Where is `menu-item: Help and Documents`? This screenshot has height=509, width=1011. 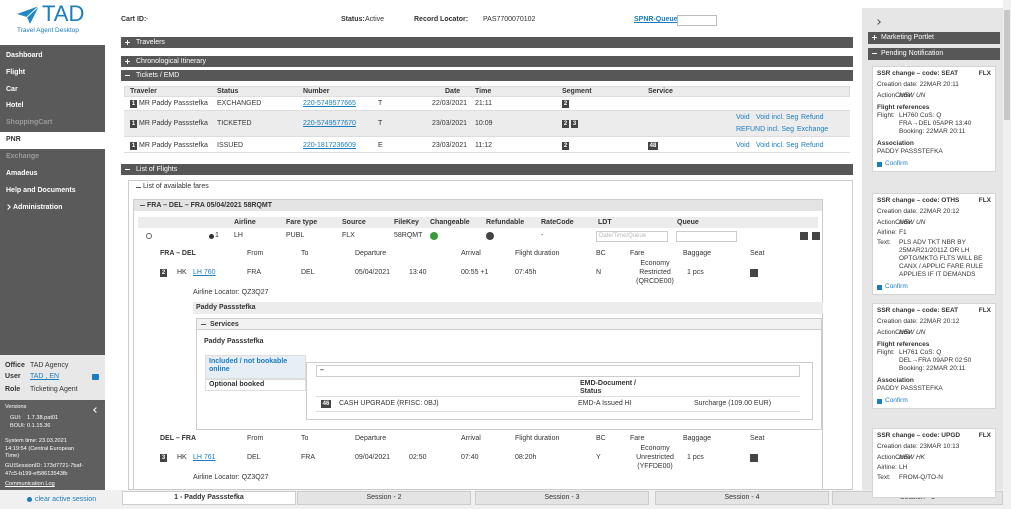 menu-item: Help and Documents is located at coordinates (41, 190).